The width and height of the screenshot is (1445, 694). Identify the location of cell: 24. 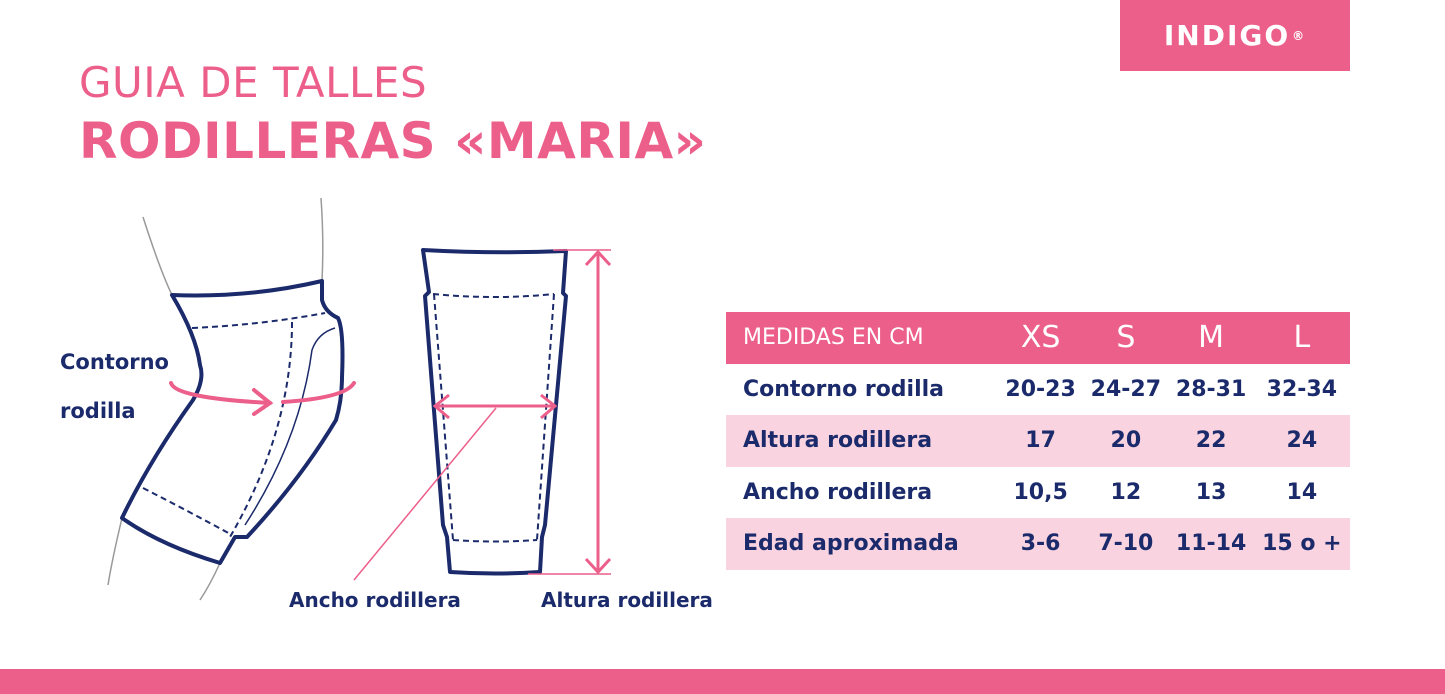
(1301, 441).